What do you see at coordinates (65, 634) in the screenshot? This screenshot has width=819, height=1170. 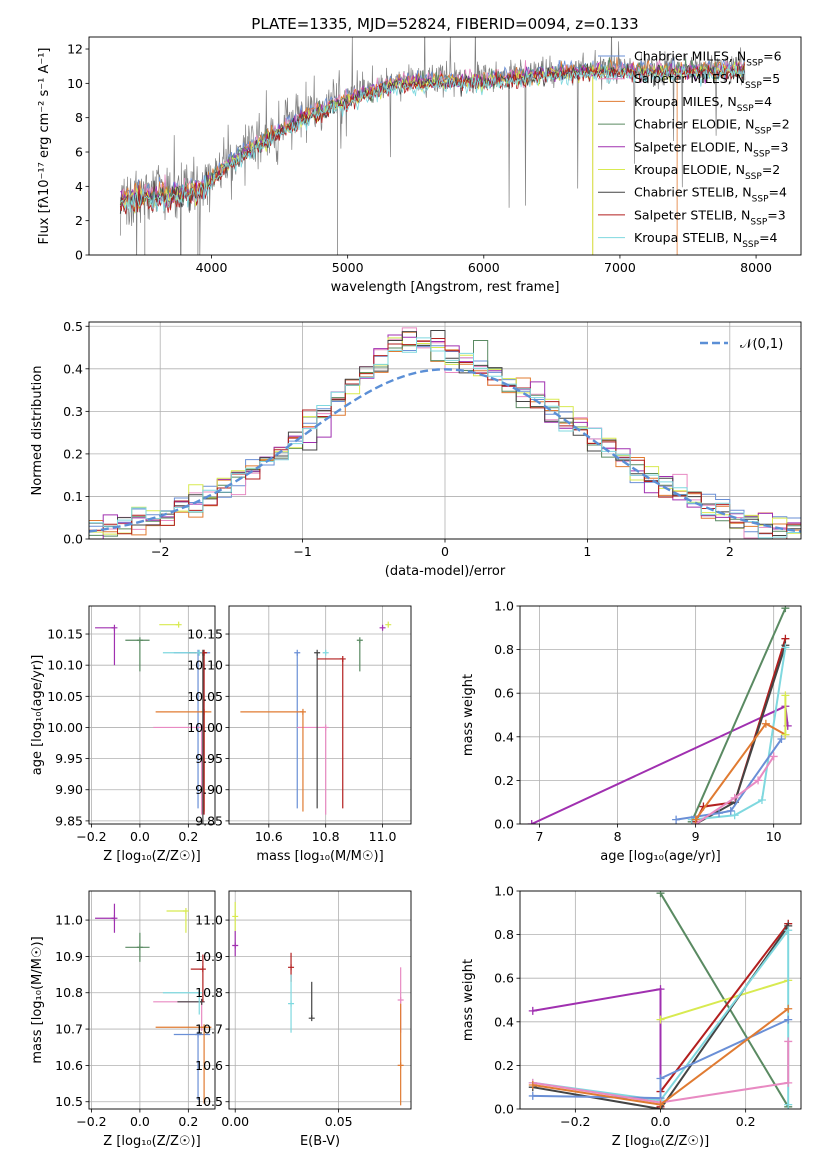 I see `y-tick-label: 10.15` at bounding box center [65, 634].